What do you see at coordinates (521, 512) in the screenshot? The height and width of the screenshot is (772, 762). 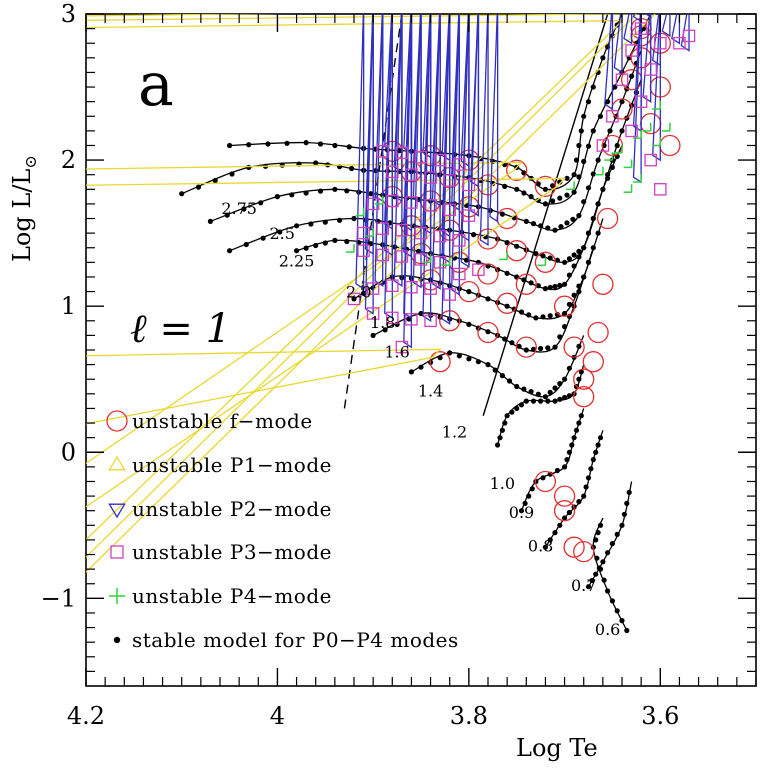 I see `mass-label-0.9: 0.9` at bounding box center [521, 512].